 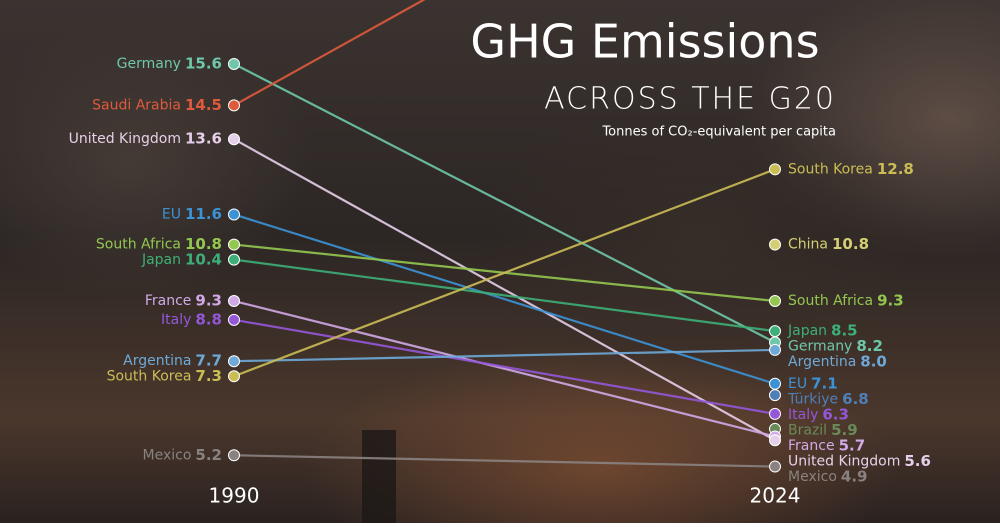 I want to click on series-name: Türkiye, so click(x=812, y=399).